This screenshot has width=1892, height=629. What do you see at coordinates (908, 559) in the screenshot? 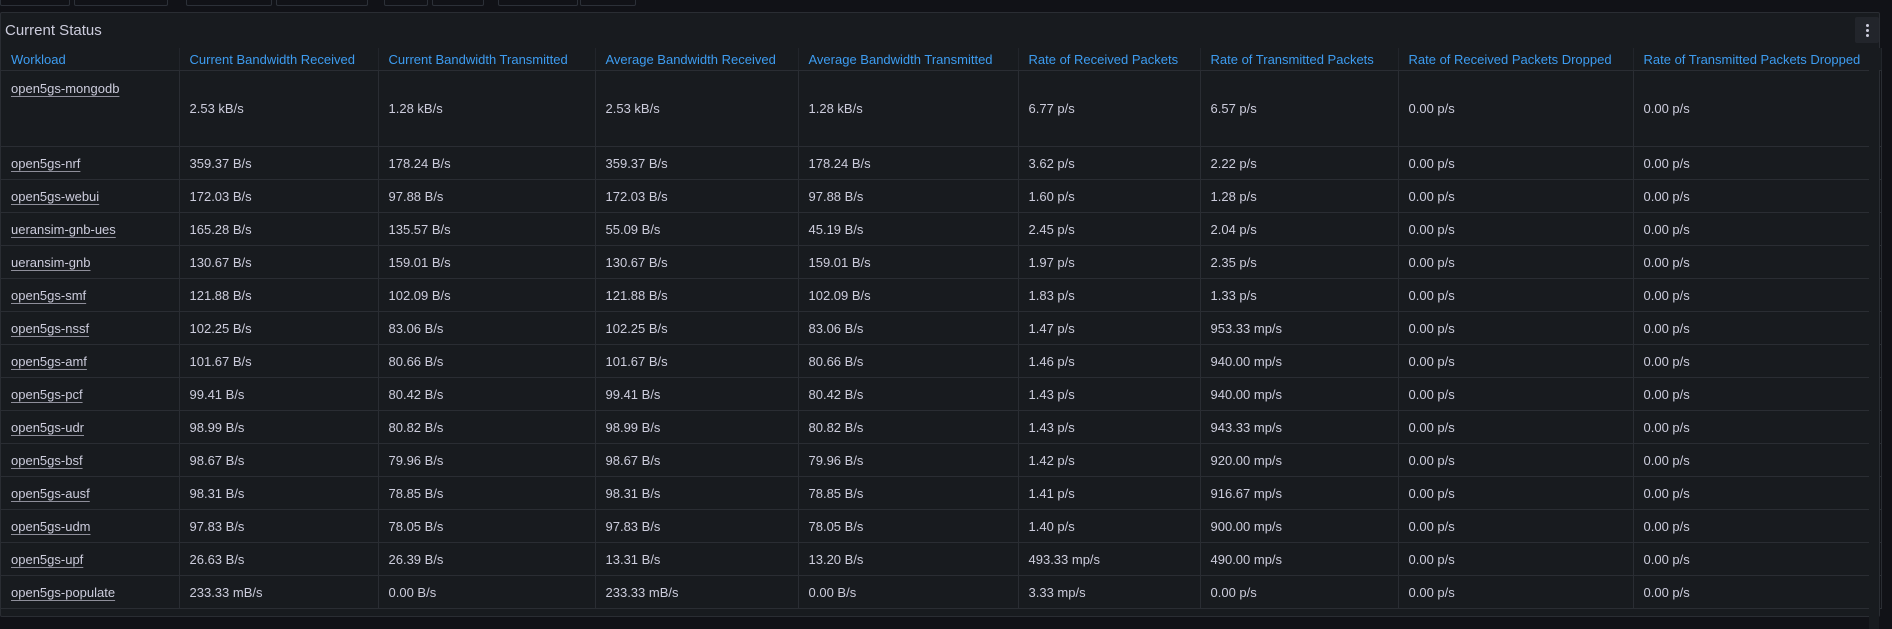
I see `metric-cell: 13.20 B/s` at bounding box center [908, 559].